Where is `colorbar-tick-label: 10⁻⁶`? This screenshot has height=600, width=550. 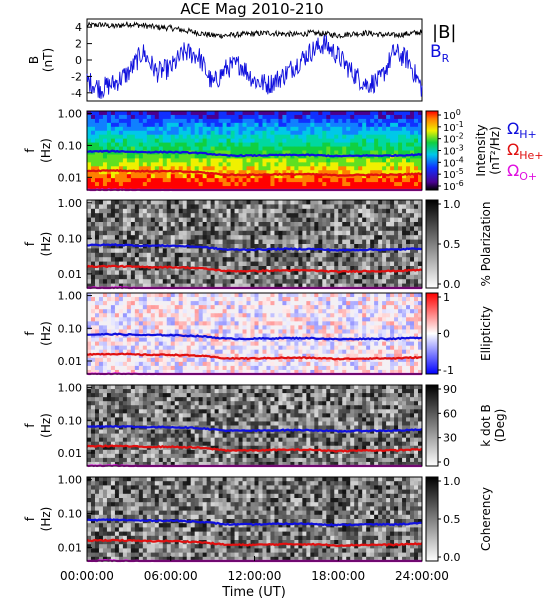
colorbar-tick-label: 10⁻⁶ is located at coordinates (453, 186).